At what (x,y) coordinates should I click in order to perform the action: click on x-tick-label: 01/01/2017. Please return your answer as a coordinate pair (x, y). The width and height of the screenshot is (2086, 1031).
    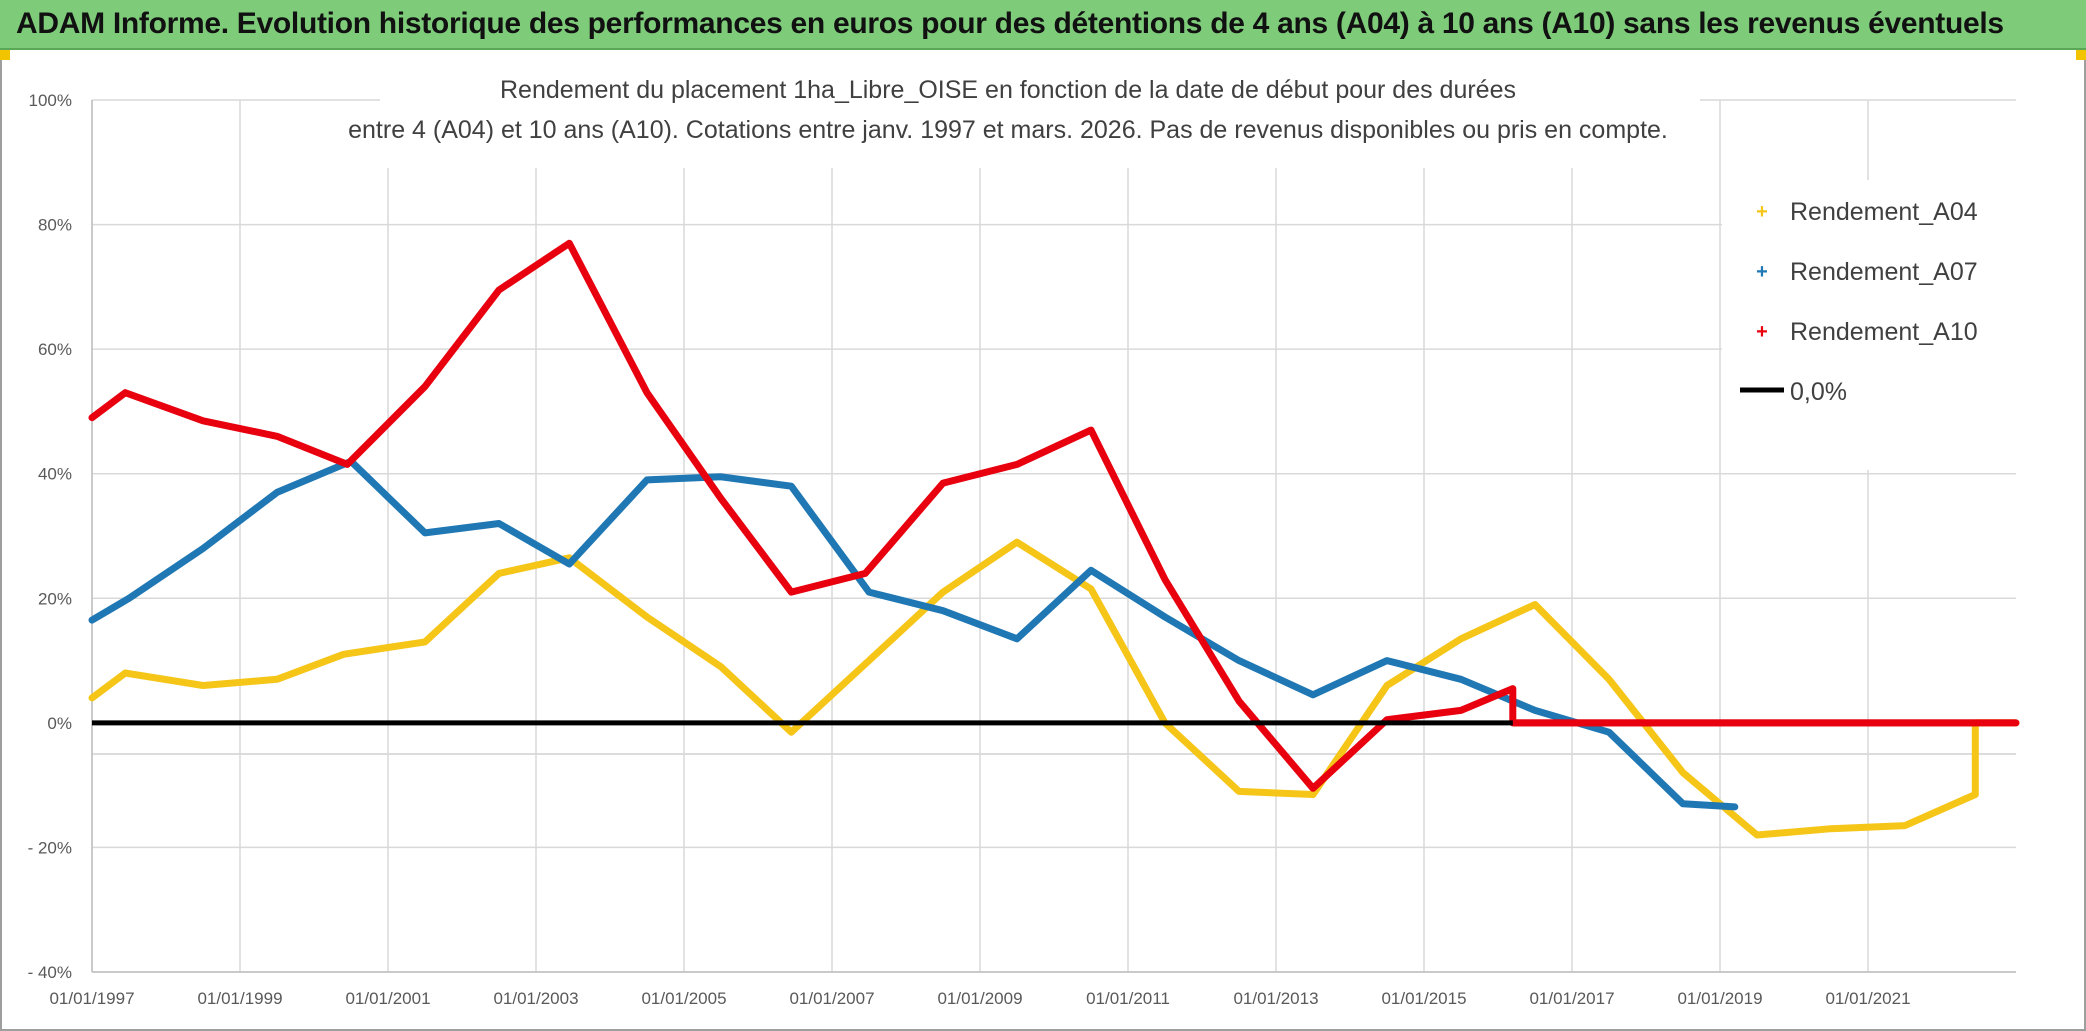
    Looking at the image, I should click on (1571, 998).